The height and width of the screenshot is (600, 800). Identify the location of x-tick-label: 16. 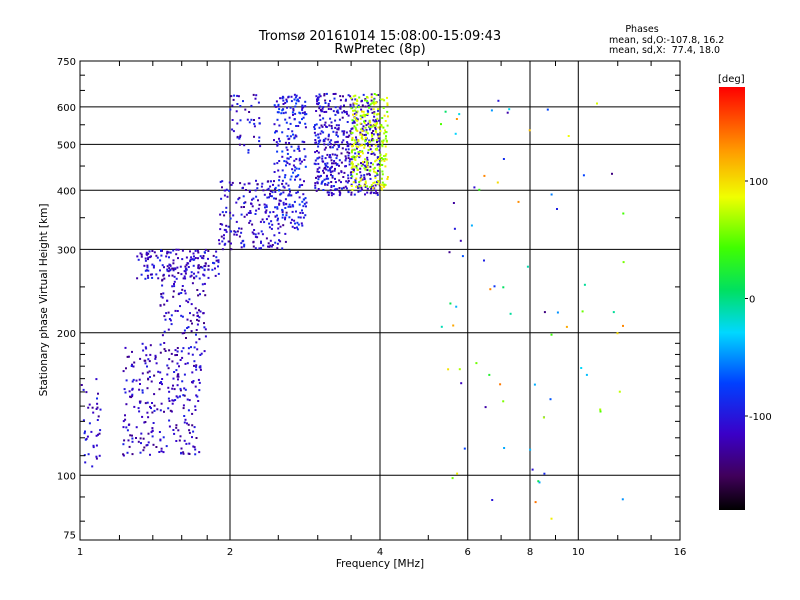
(680, 552).